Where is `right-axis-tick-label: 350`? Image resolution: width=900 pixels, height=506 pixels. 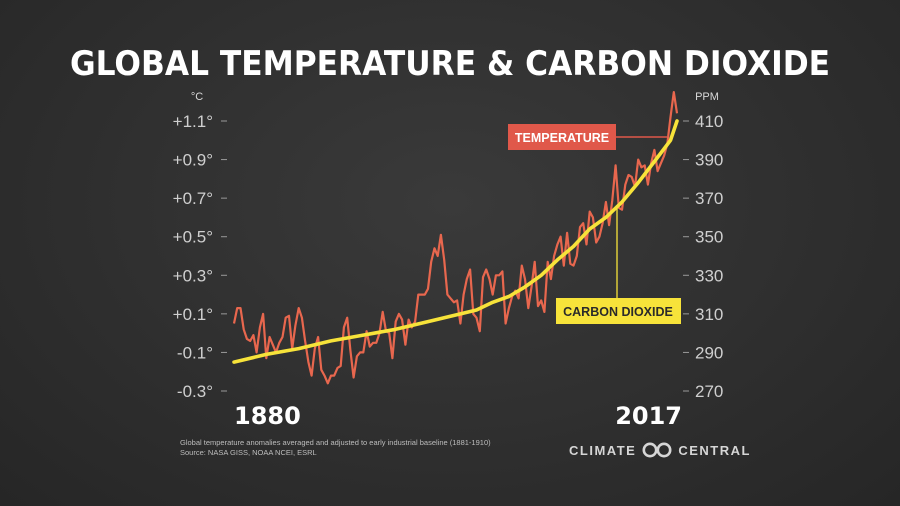
right-axis-tick-label: 350 is located at coordinates (709, 237).